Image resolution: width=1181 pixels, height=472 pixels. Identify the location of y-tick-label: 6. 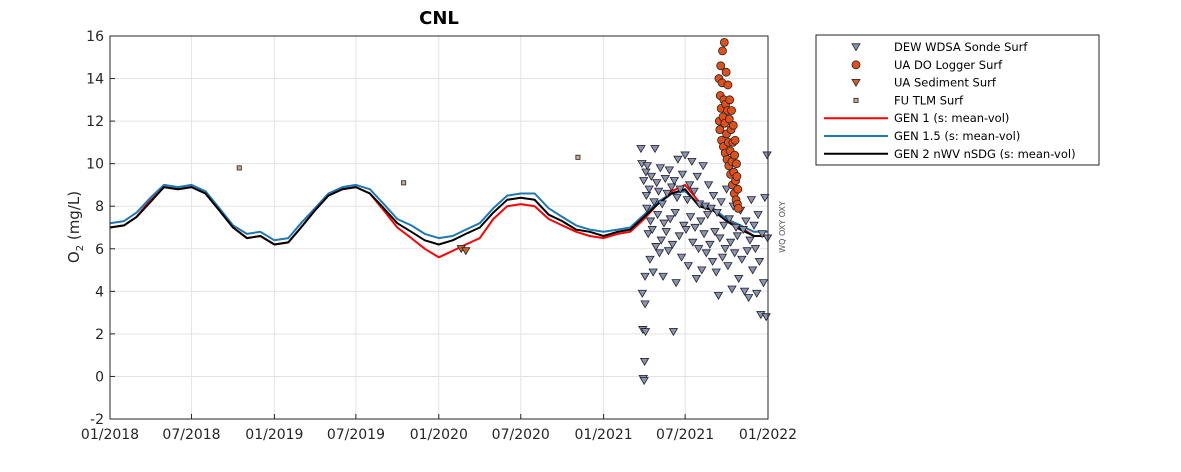
(99, 250).